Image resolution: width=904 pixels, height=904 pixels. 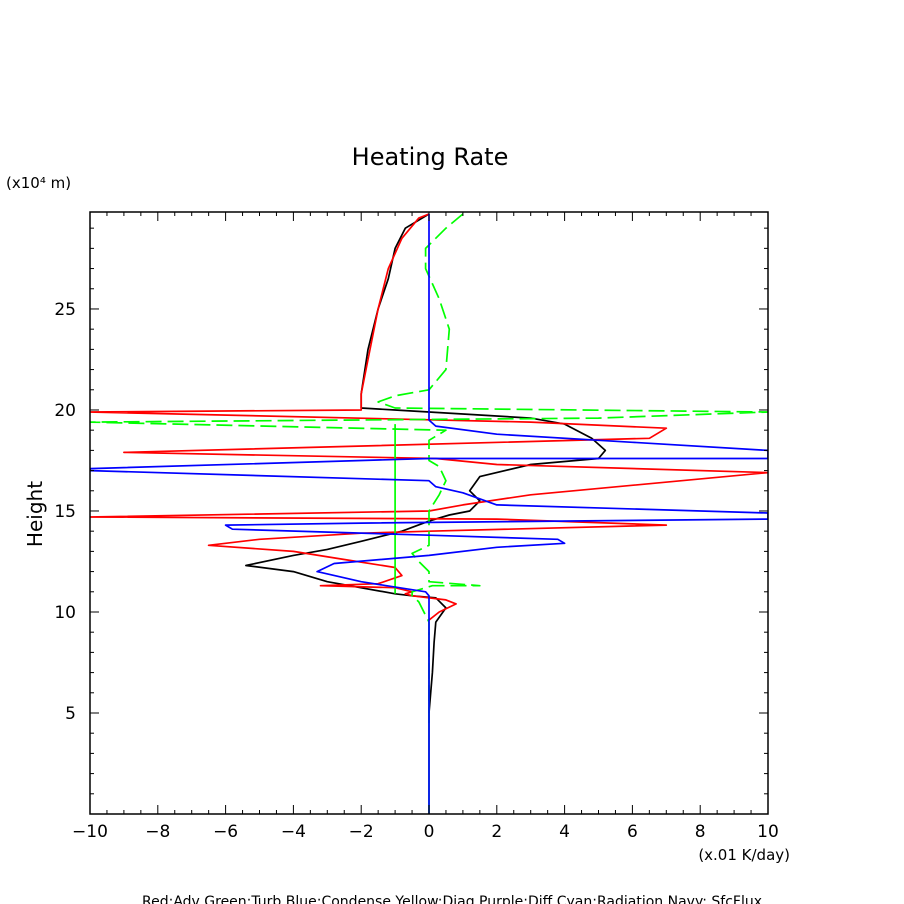 I want to click on x-tick-label: 4, so click(x=564, y=832).